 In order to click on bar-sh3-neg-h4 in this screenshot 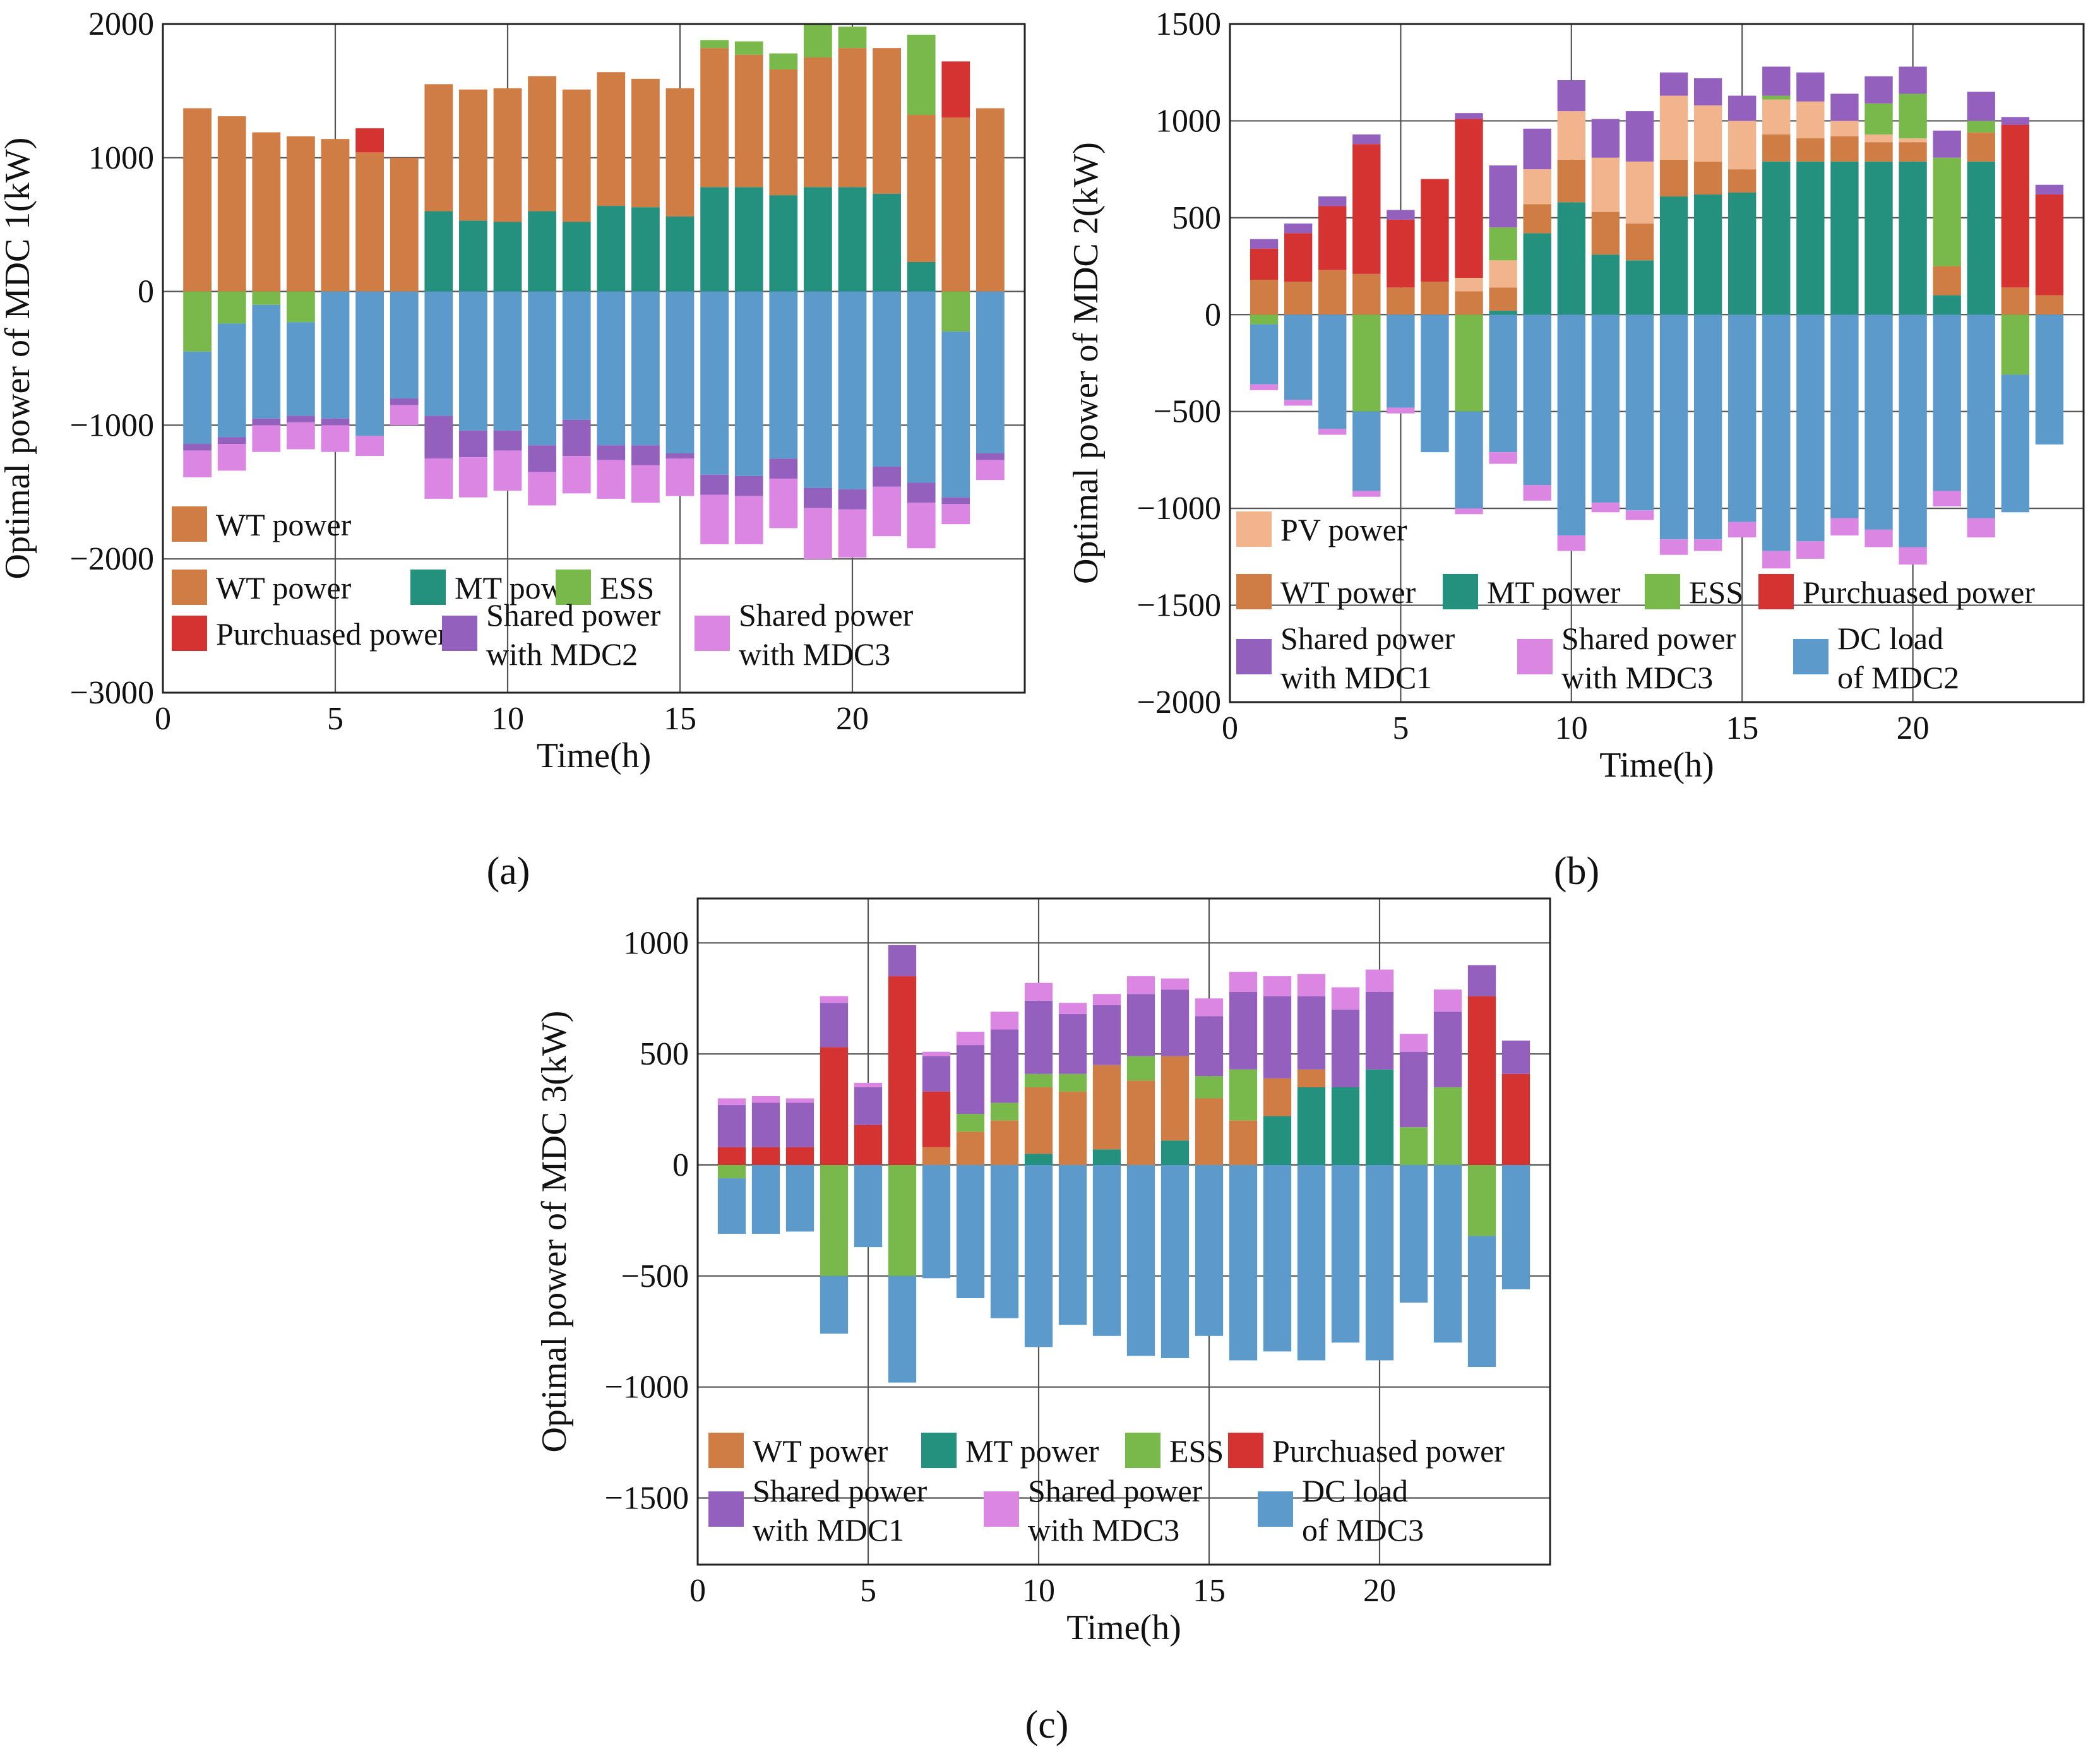, I will do `click(1366, 494)`.